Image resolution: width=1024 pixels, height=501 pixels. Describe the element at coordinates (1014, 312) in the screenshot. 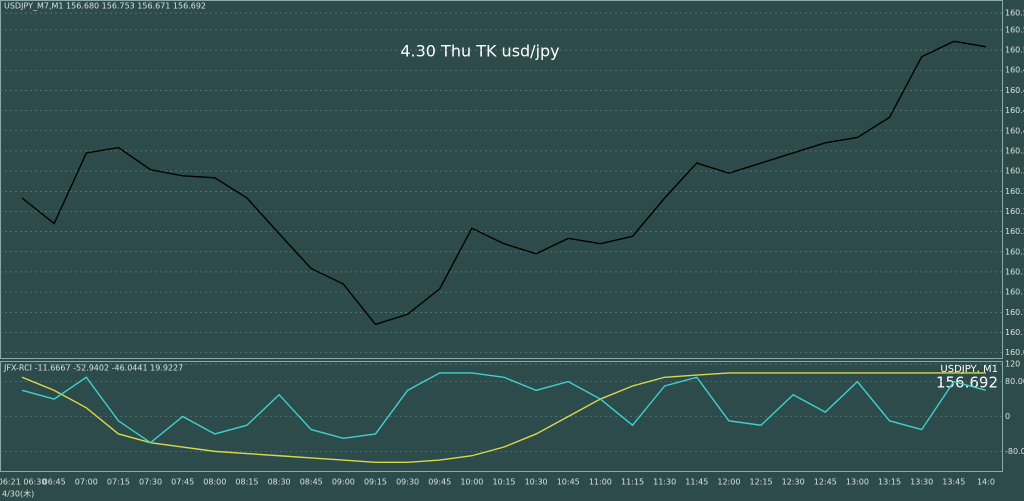

I see `y-tick-label: 160.135` at that location.